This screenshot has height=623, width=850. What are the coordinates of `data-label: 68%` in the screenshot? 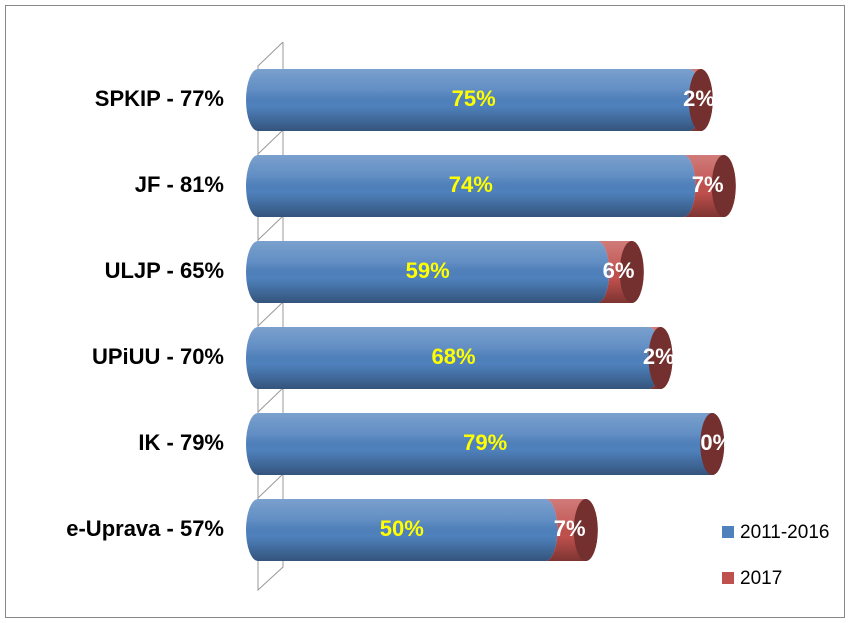 It's located at (453, 356).